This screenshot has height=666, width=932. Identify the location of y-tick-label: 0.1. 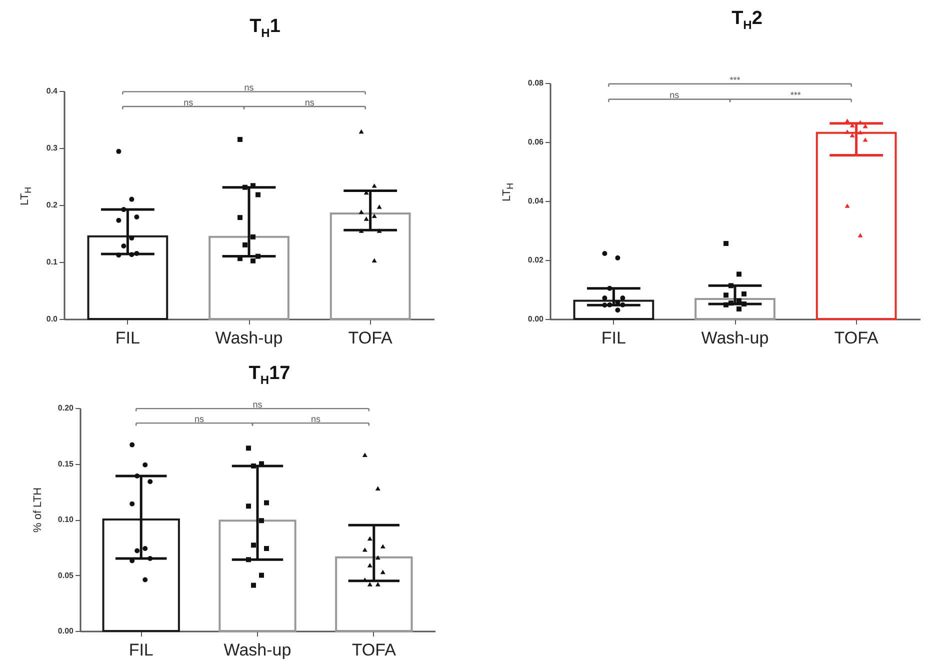
(52, 262).